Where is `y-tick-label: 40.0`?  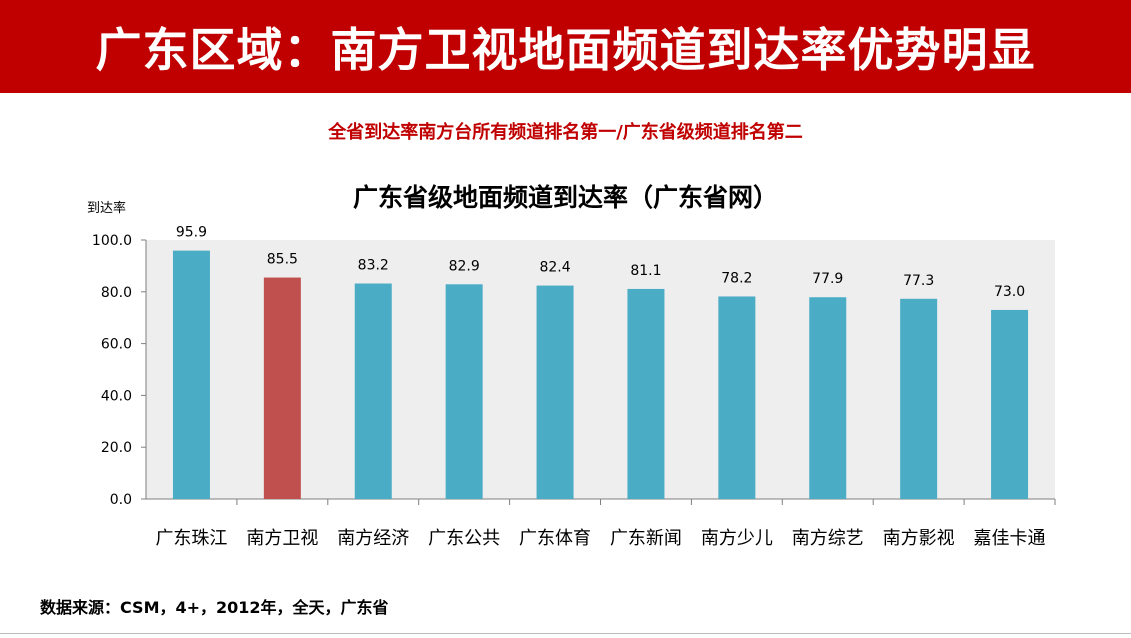
y-tick-label: 40.0 is located at coordinates (116, 396).